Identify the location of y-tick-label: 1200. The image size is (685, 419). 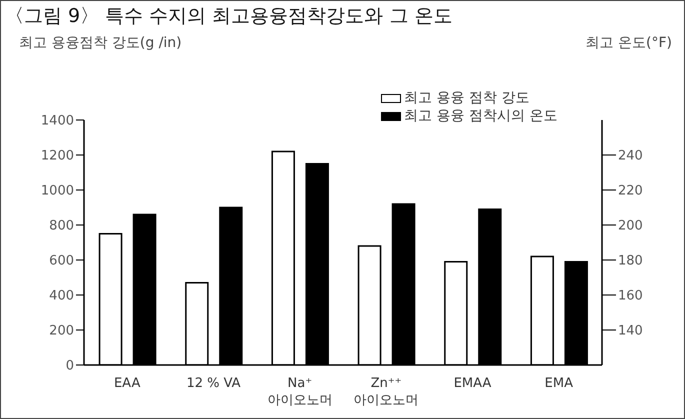
(57, 156).